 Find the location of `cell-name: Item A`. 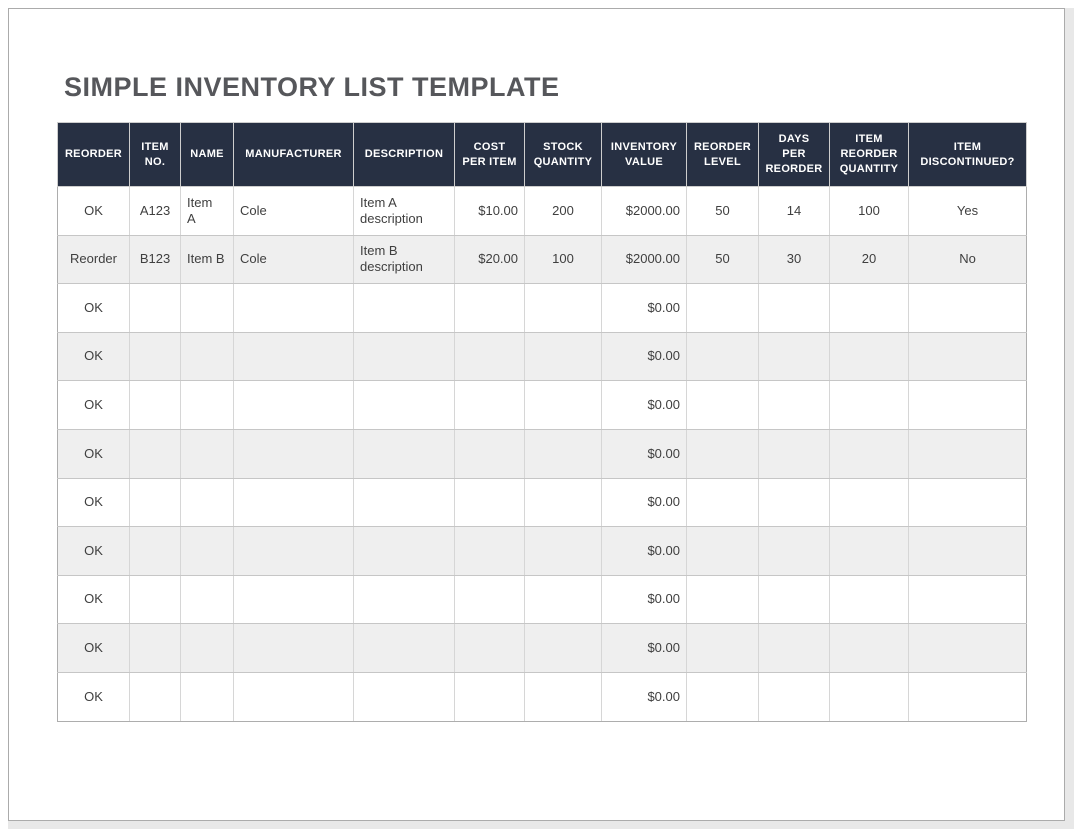

cell-name: Item A is located at coordinates (207, 211).